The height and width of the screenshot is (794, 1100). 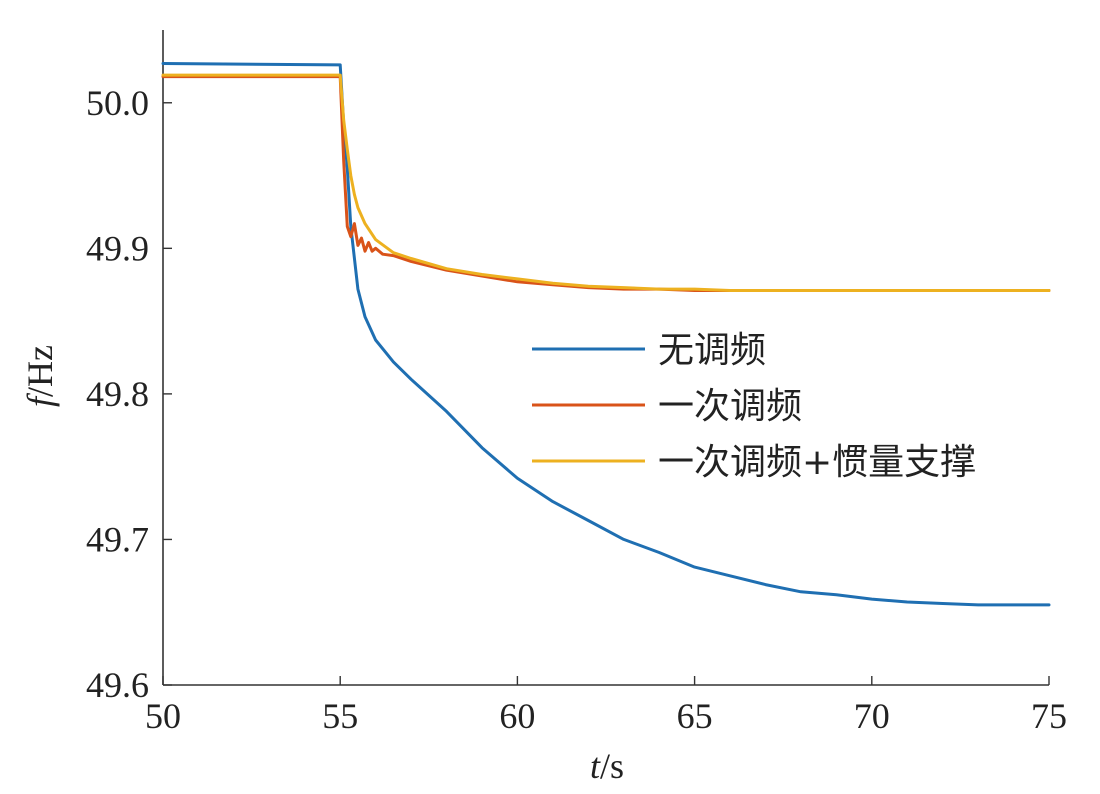 I want to click on x-tick-label: 70, so click(x=872, y=716).